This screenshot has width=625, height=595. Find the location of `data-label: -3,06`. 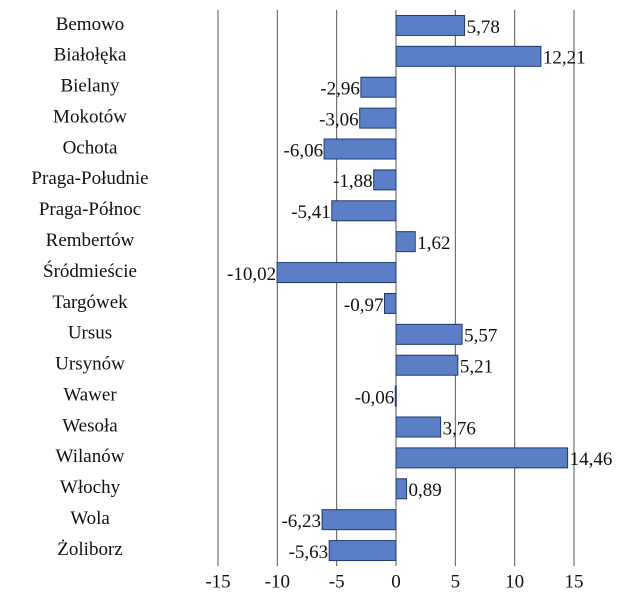

data-label: -3,06 is located at coordinates (339, 119).